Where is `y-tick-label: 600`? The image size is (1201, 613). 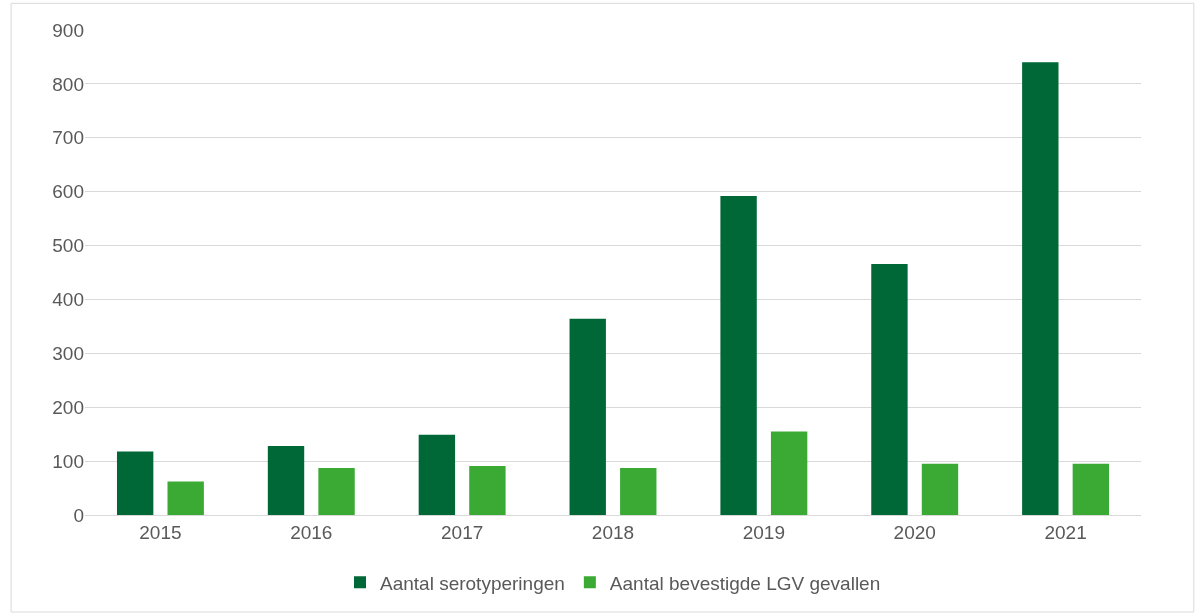
y-tick-label: 600 is located at coordinates (68, 192).